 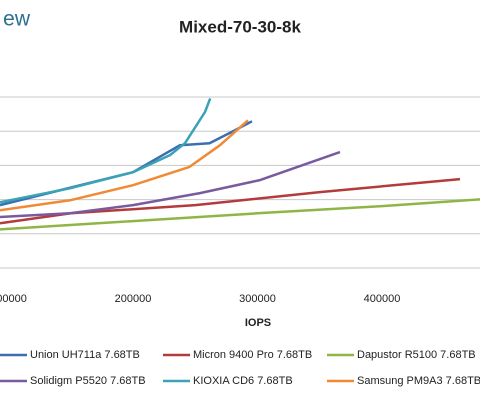 I want to click on legend-label: Union UH711a 7.68TB, so click(x=85, y=355).